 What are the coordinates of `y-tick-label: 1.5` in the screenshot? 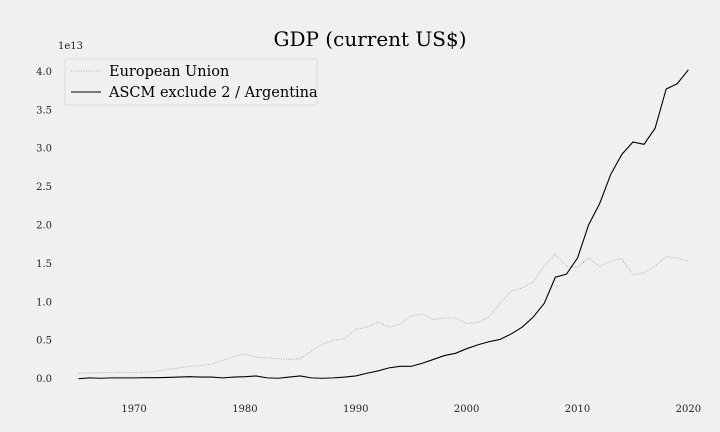 It's located at (44, 264).